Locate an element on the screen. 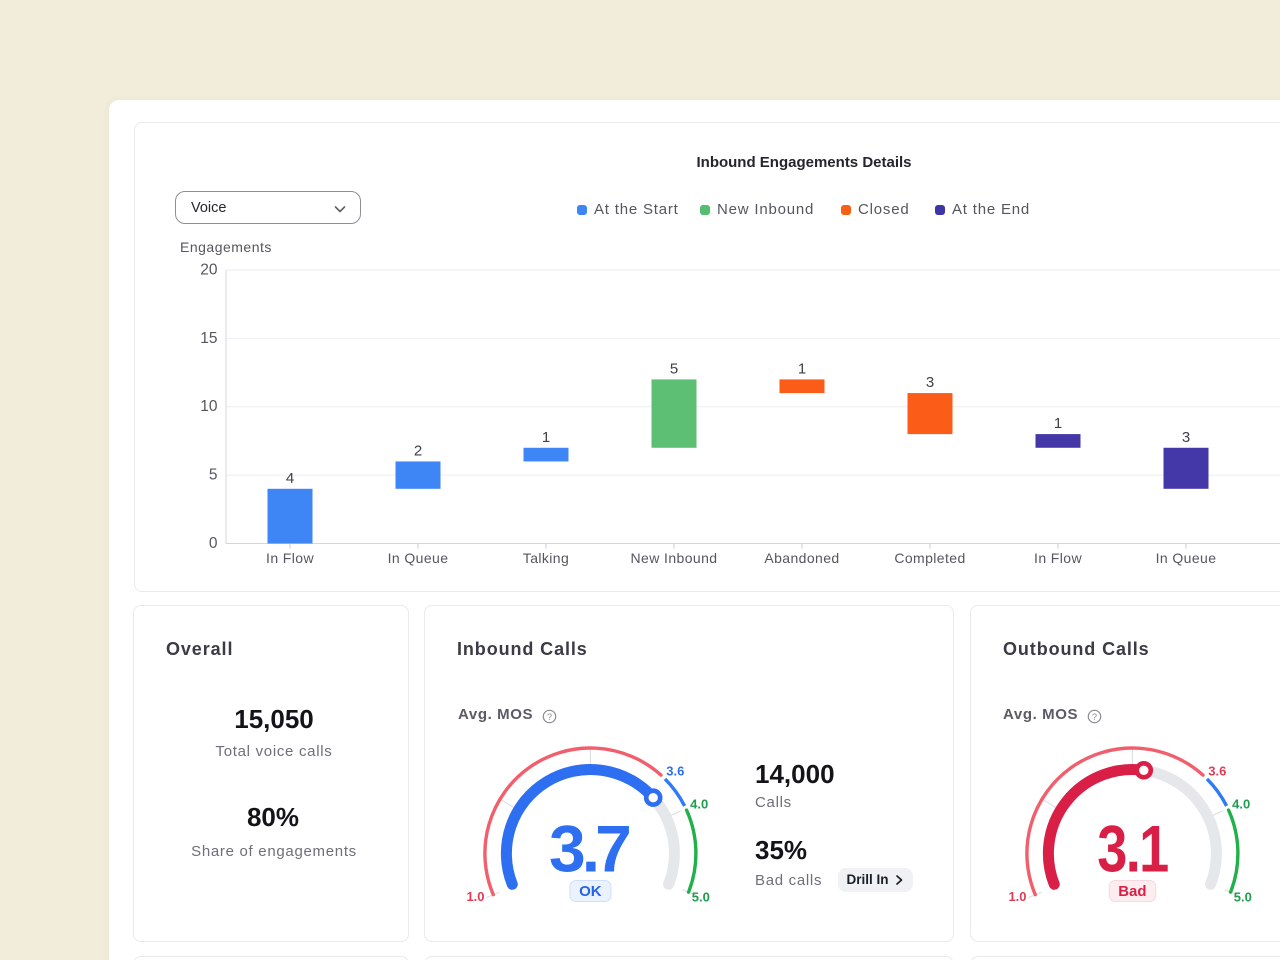 The width and height of the screenshot is (1280, 960). svg-text: 4 is located at coordinates (290, 478).